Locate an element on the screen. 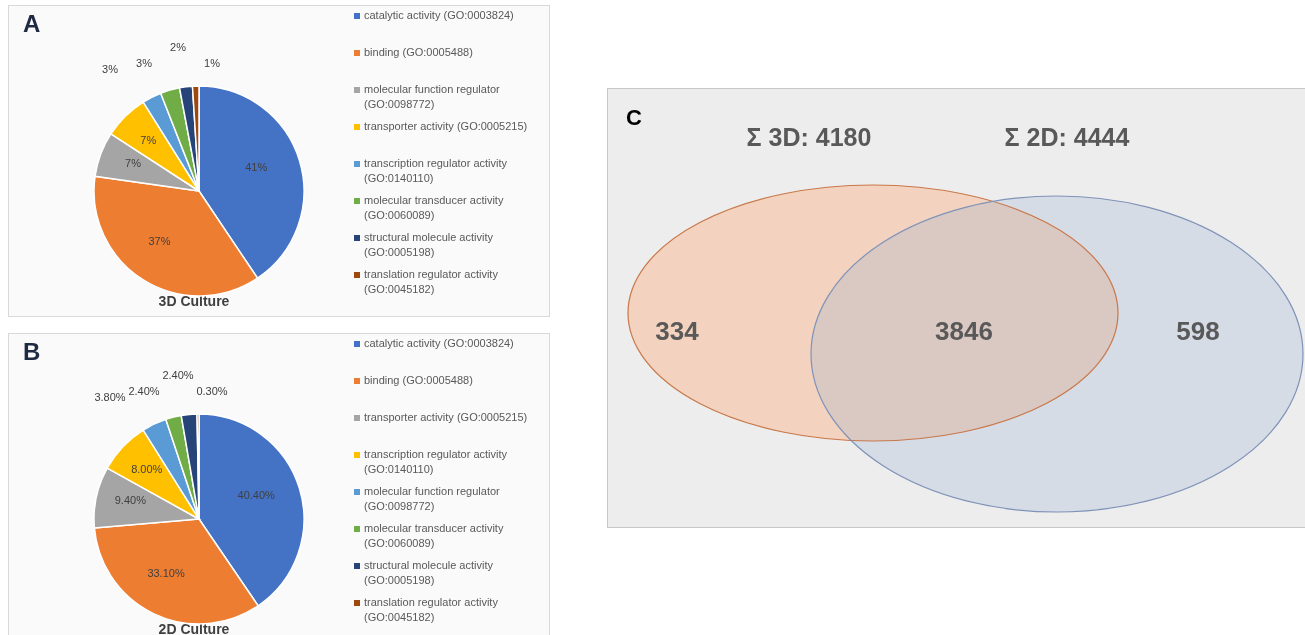 This screenshot has width=1305, height=635. text: Σ 3D: 4180 is located at coordinates (809, 137).